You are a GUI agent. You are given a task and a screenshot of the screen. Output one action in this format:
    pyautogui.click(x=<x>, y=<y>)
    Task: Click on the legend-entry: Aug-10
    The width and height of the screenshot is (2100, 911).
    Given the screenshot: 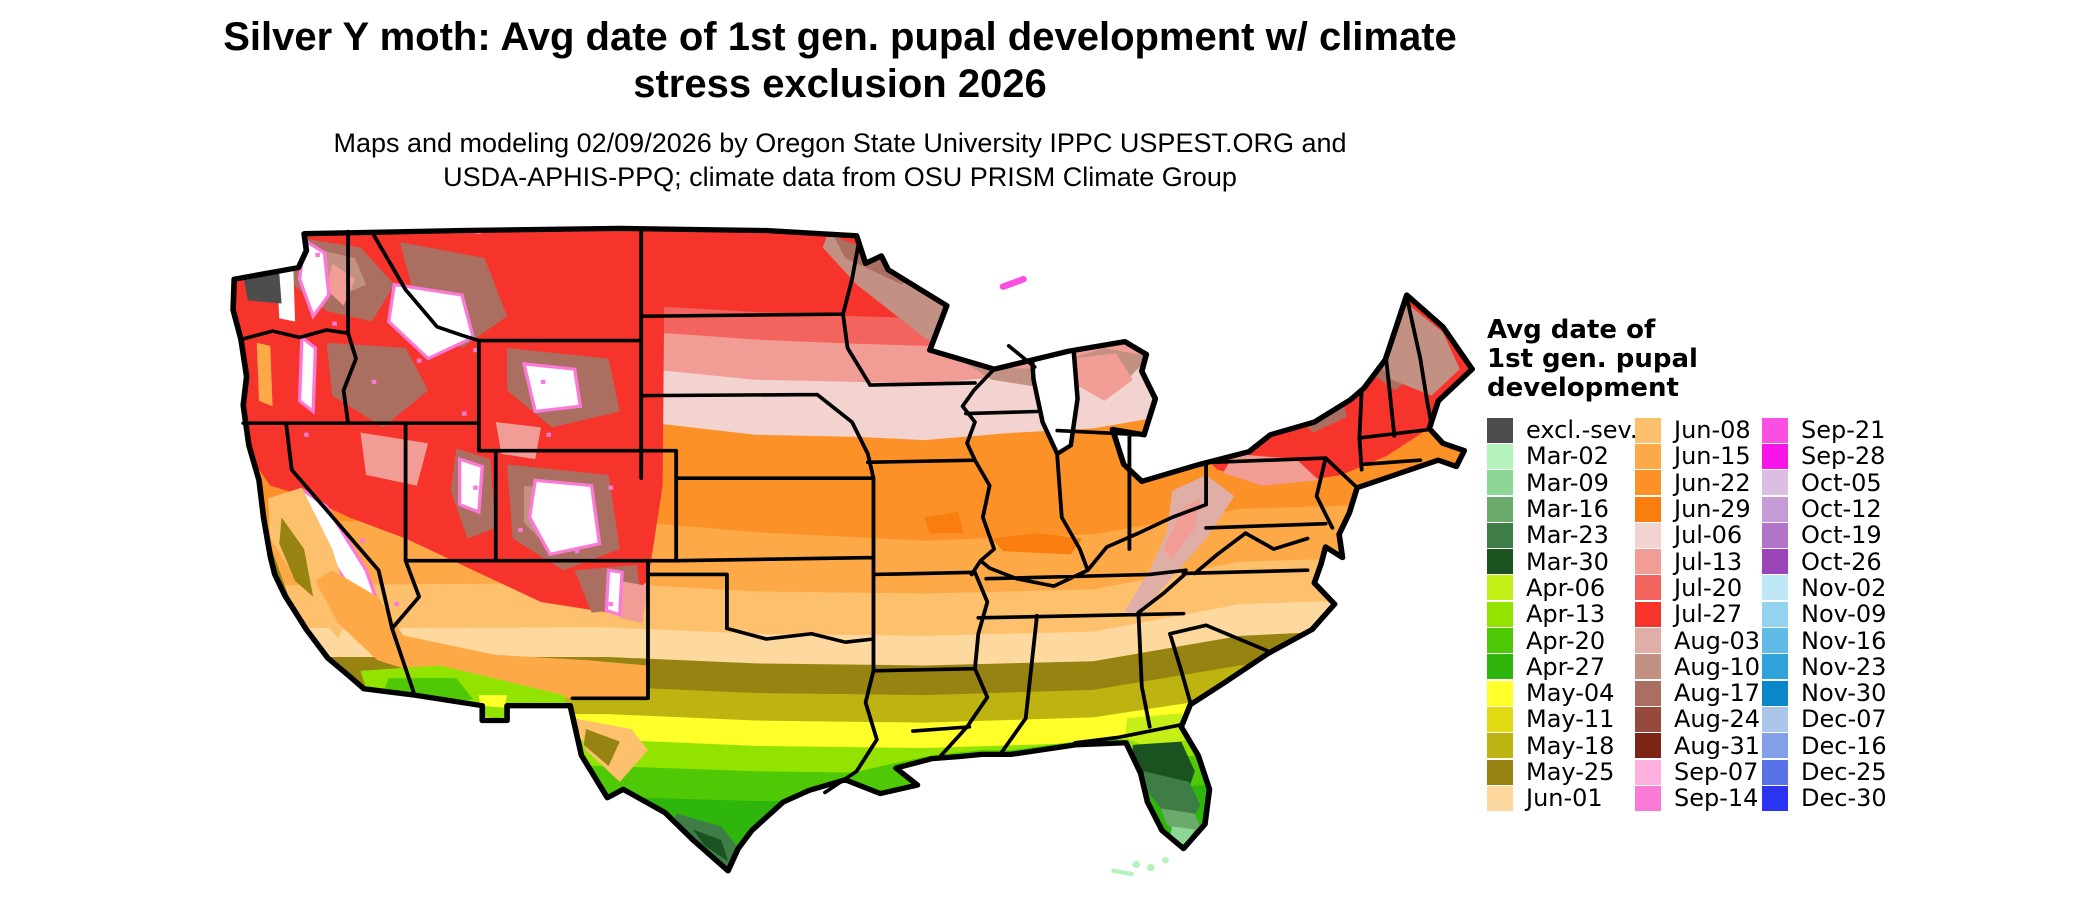 What is the action you would take?
    pyautogui.click(x=1697, y=667)
    